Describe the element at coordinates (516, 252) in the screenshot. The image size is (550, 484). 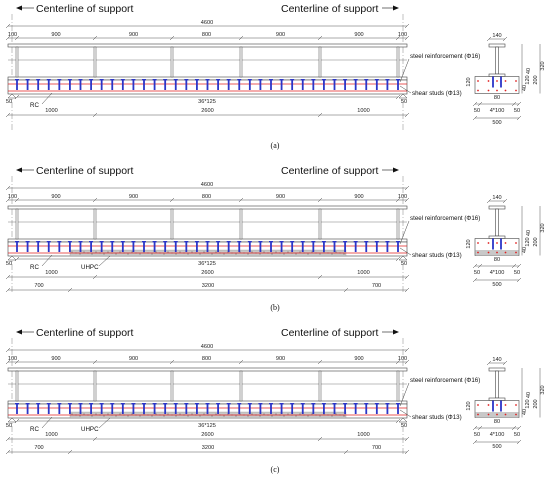
I see `section-rebar-bottom` at that location.